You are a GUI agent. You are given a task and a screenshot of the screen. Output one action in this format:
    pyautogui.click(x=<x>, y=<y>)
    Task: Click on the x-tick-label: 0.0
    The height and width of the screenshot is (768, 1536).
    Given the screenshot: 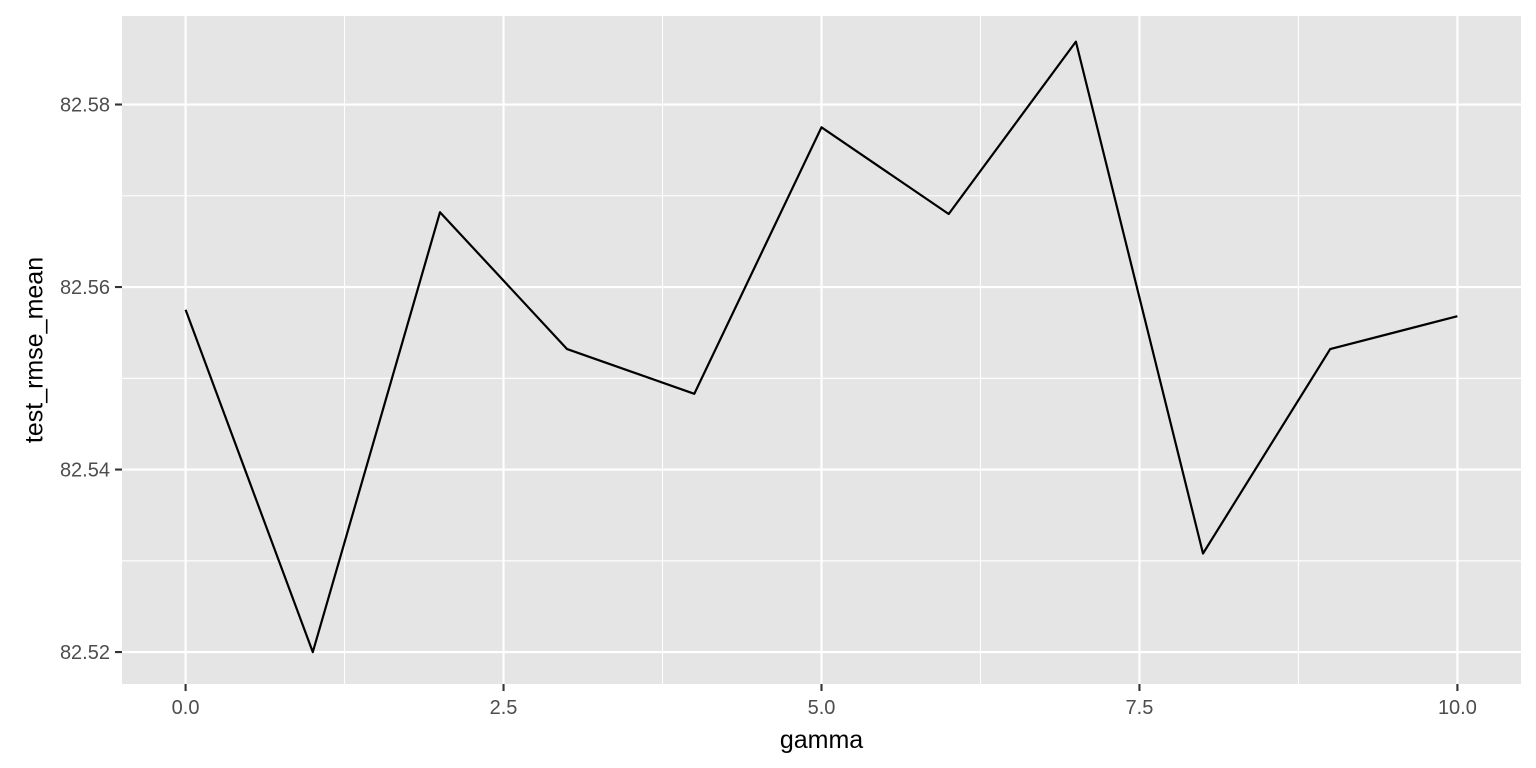 What is the action you would take?
    pyautogui.click(x=186, y=708)
    